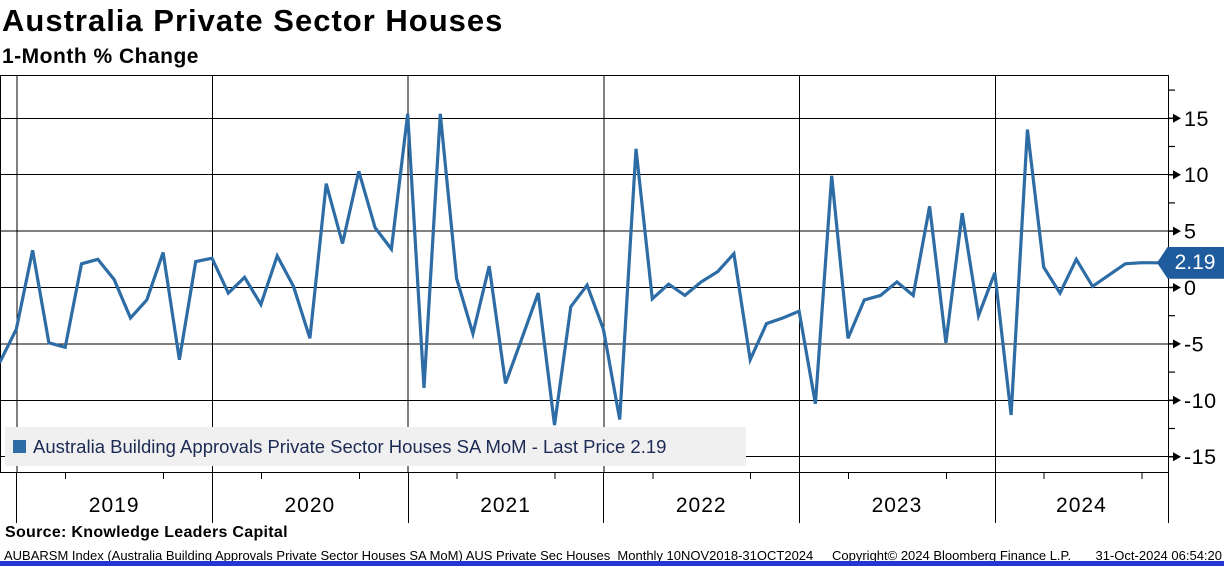  I want to click on x-axis-year-label: 2024, so click(1081, 505).